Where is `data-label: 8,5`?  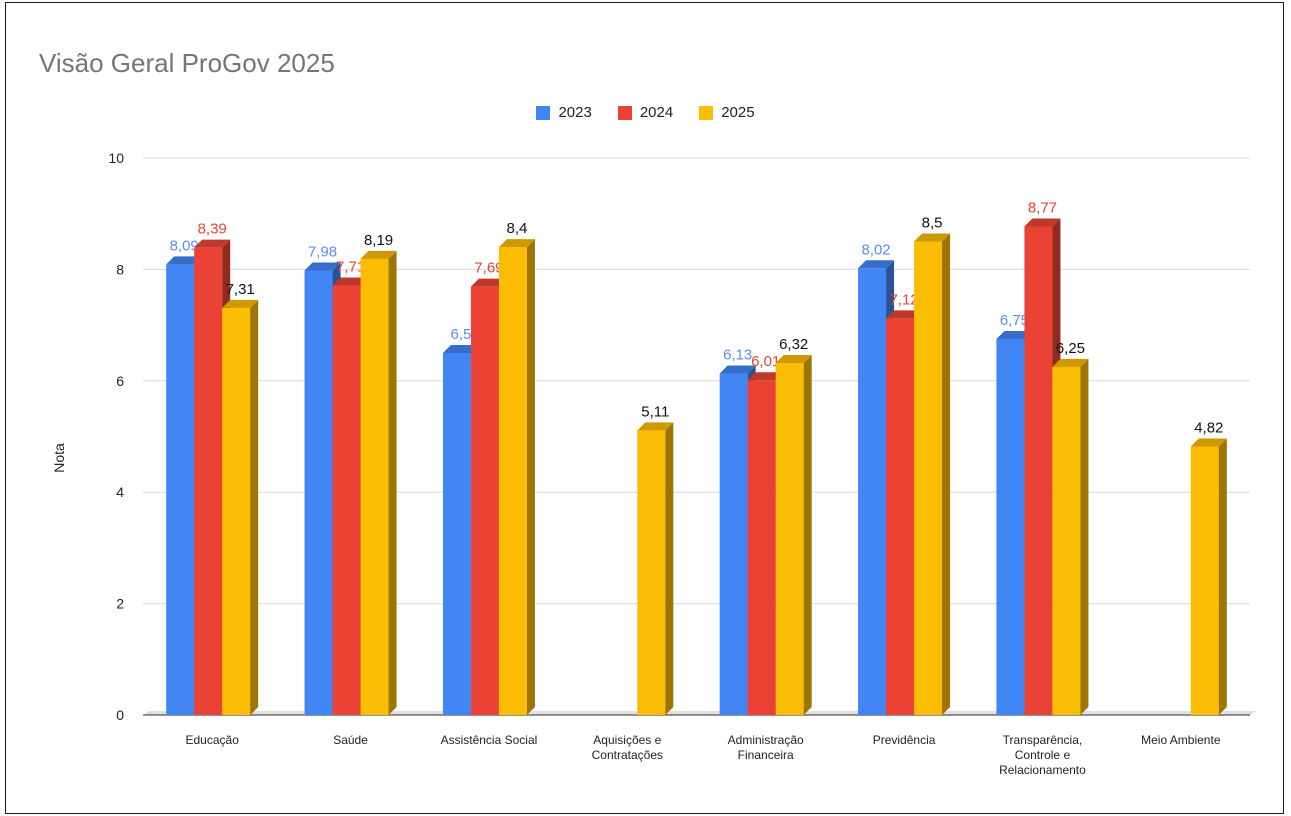
data-label: 8,5 is located at coordinates (932, 223).